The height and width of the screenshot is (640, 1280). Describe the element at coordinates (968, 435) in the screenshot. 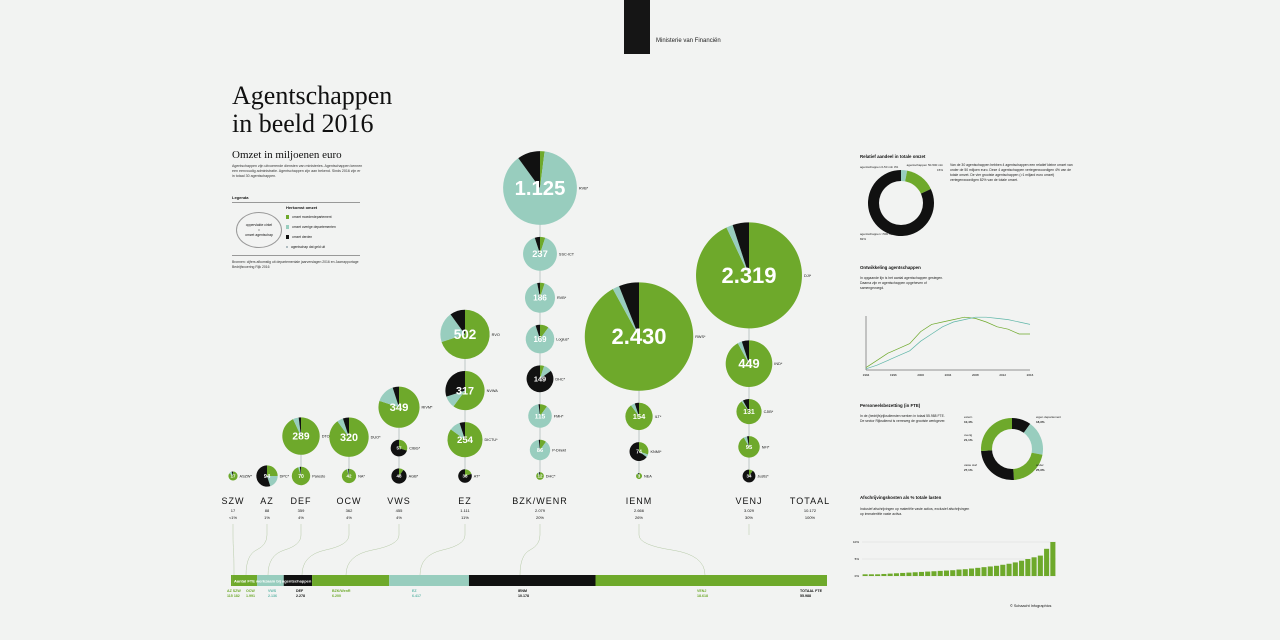

I see `donut2-label: overig` at that location.